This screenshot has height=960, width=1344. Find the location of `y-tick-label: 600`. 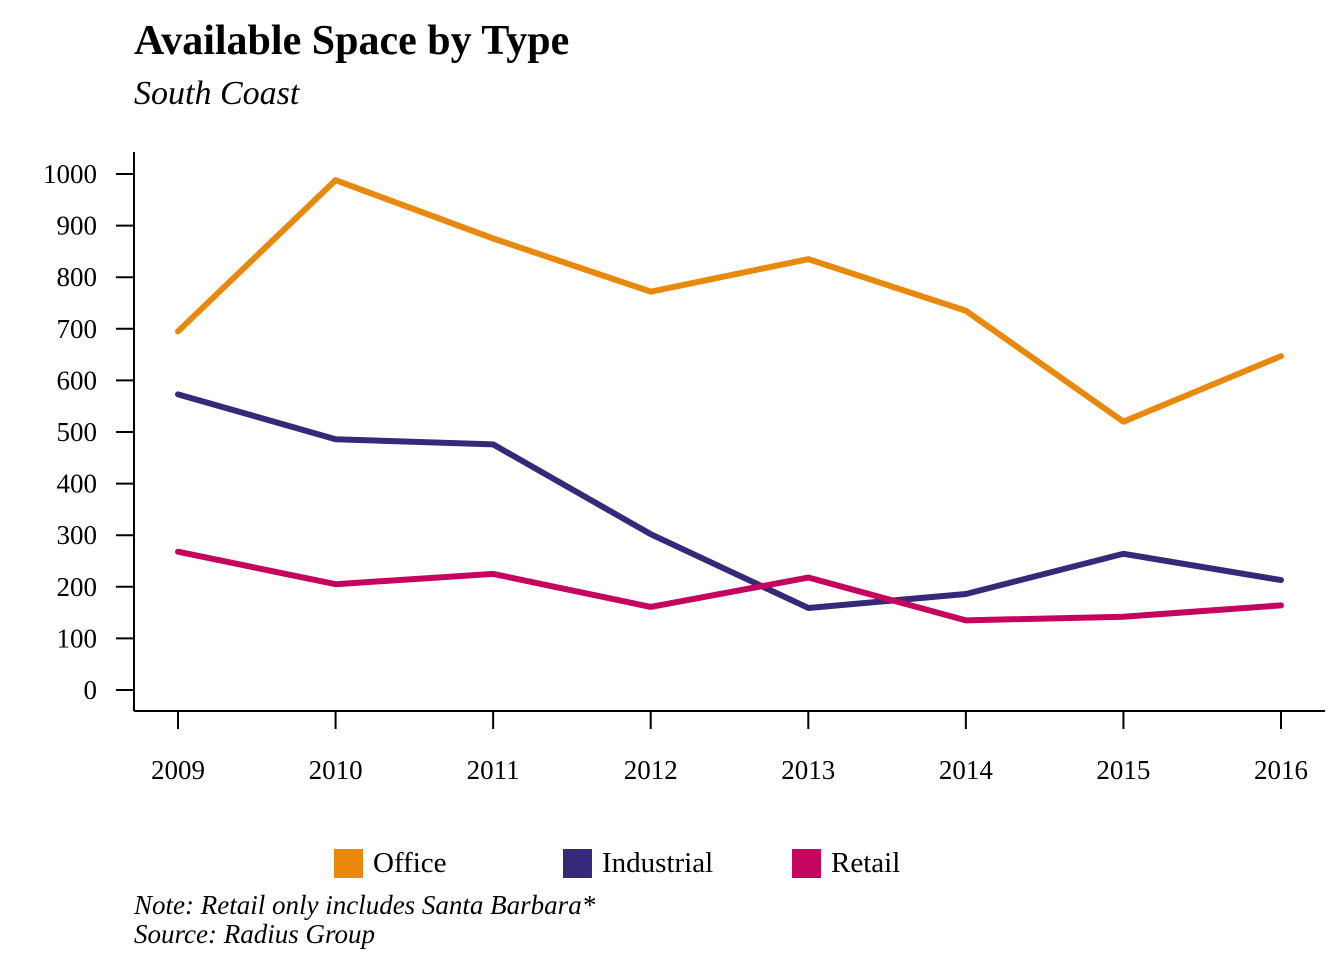

y-tick-label: 600 is located at coordinates (77, 380).